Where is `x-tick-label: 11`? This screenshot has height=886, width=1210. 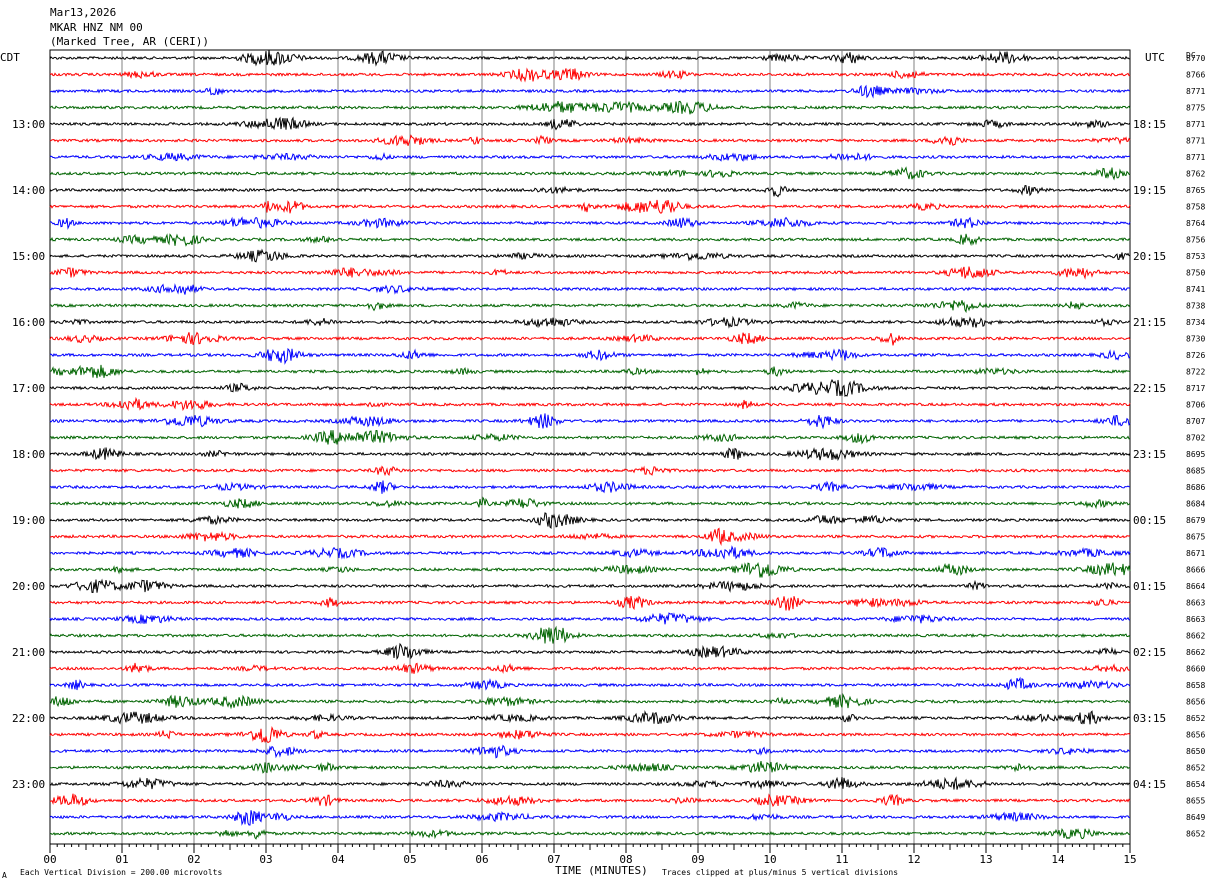 x-tick-label: 11 is located at coordinates (841, 859).